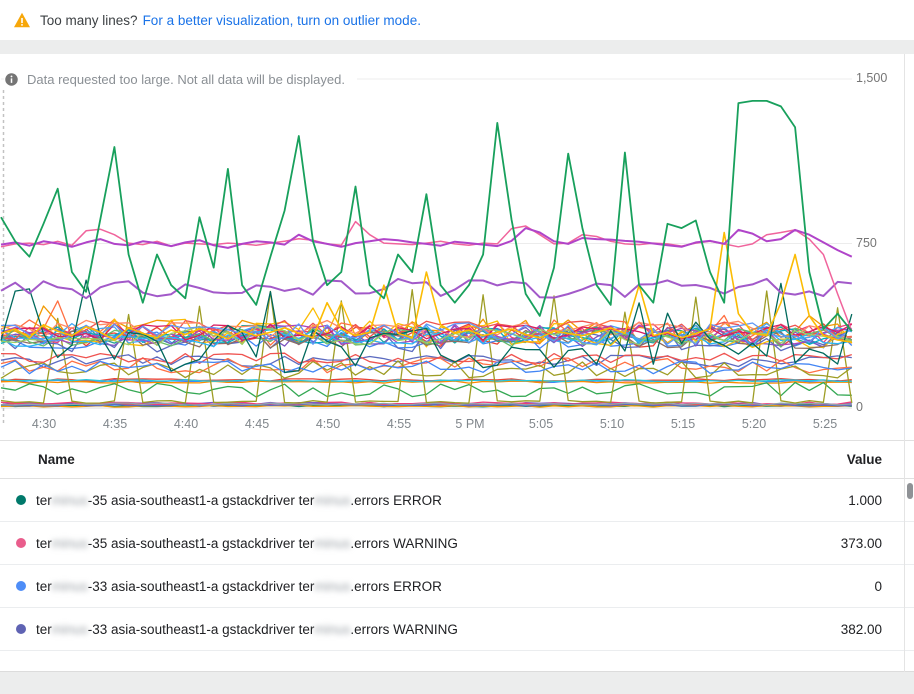 This screenshot has height=694, width=914. I want to click on series-line-tangle-skyblue, so click(426, 338).